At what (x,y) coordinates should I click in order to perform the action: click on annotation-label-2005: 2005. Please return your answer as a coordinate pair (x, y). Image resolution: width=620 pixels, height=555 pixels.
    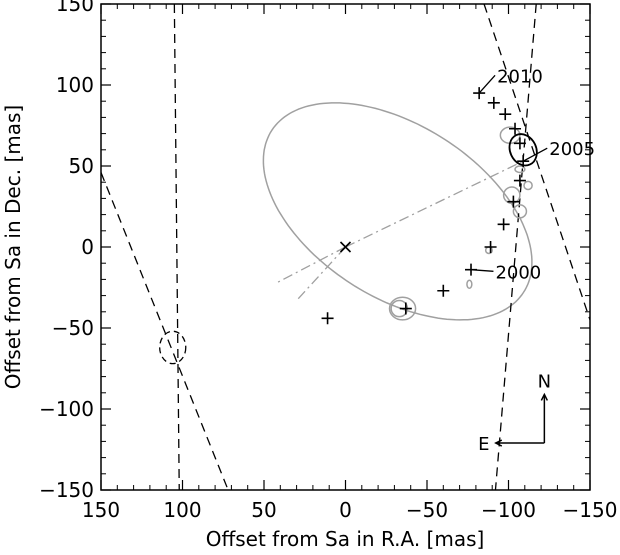
    Looking at the image, I should click on (572, 149).